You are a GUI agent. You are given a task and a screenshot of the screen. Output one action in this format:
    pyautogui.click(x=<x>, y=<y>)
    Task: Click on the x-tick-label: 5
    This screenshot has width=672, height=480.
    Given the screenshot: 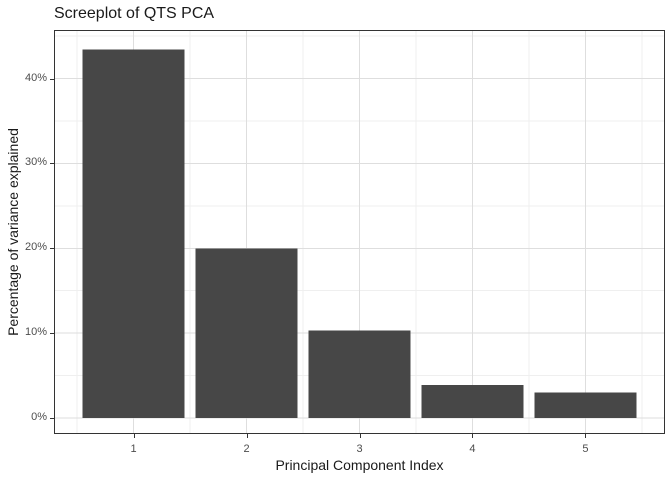 What is the action you would take?
    pyautogui.click(x=585, y=449)
    